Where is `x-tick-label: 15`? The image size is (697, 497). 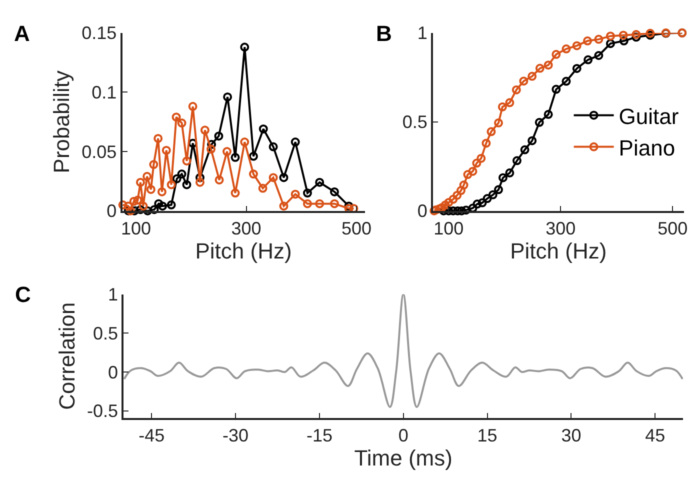 x-tick-label: 15 is located at coordinates (487, 435).